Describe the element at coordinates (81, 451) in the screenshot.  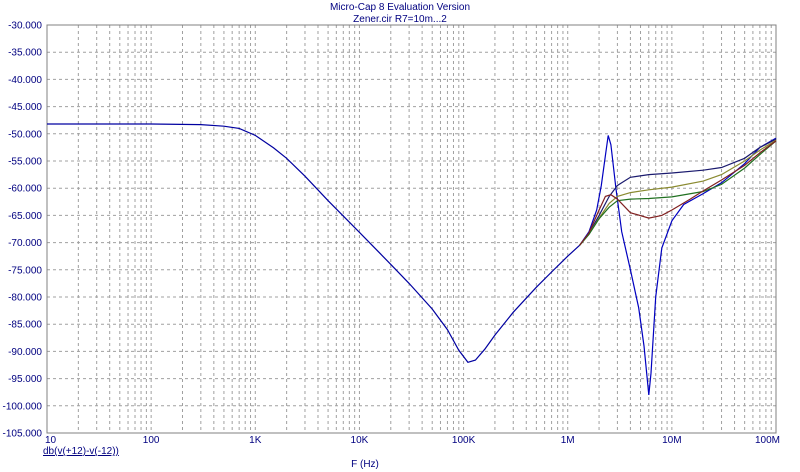
I see `trace-expression-label: db(v(+12)-v(-12))` at that location.